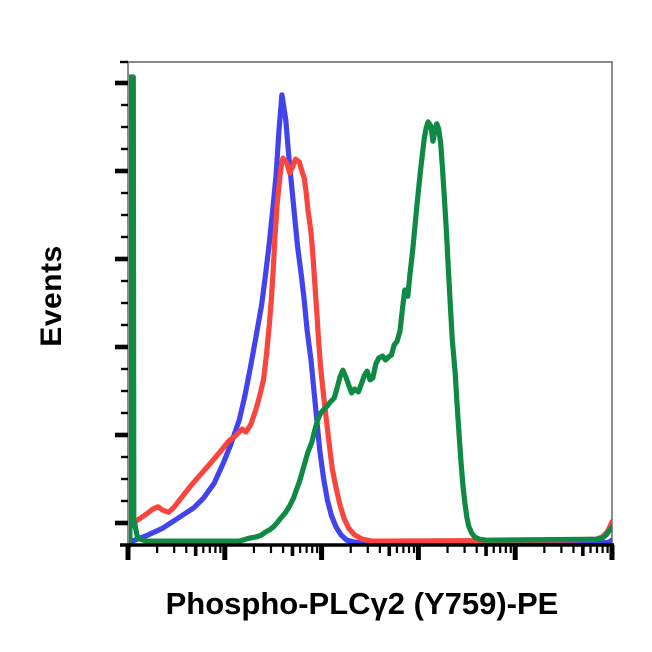 The image size is (652, 652). I want to click on y-axis-ticks, so click(121, 293).